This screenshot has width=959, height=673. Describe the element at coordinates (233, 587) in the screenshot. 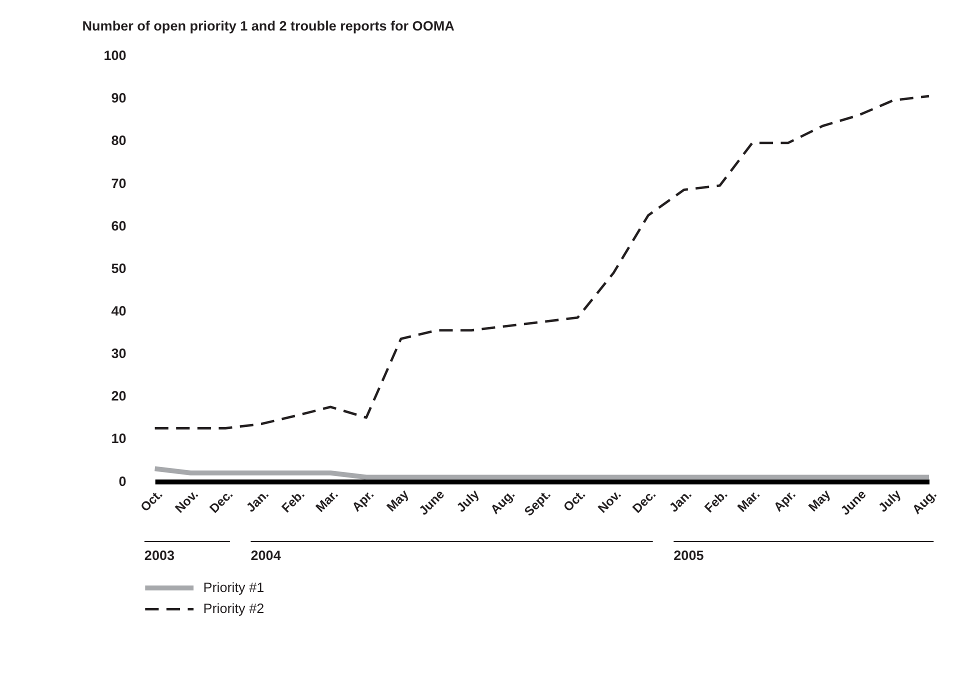

I see `legend-label: Priority #1` at that location.